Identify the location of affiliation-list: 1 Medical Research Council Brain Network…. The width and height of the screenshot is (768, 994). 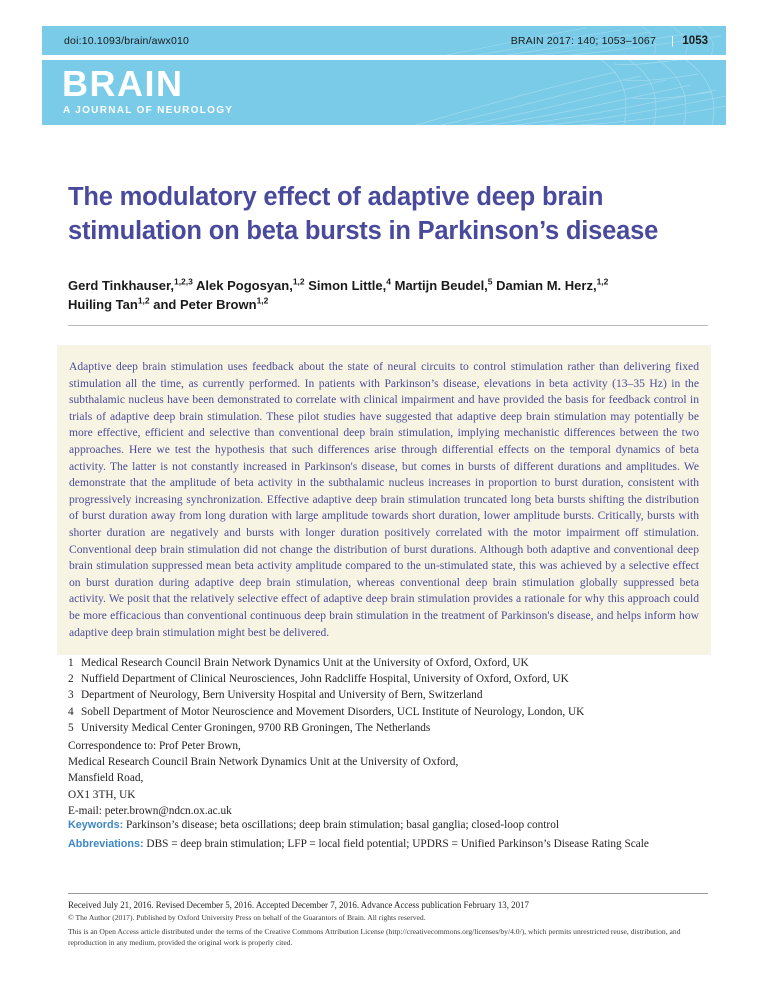
(398, 695).